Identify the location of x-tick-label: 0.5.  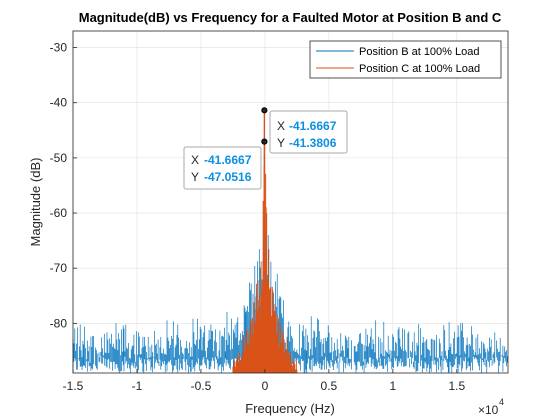
(329, 386).